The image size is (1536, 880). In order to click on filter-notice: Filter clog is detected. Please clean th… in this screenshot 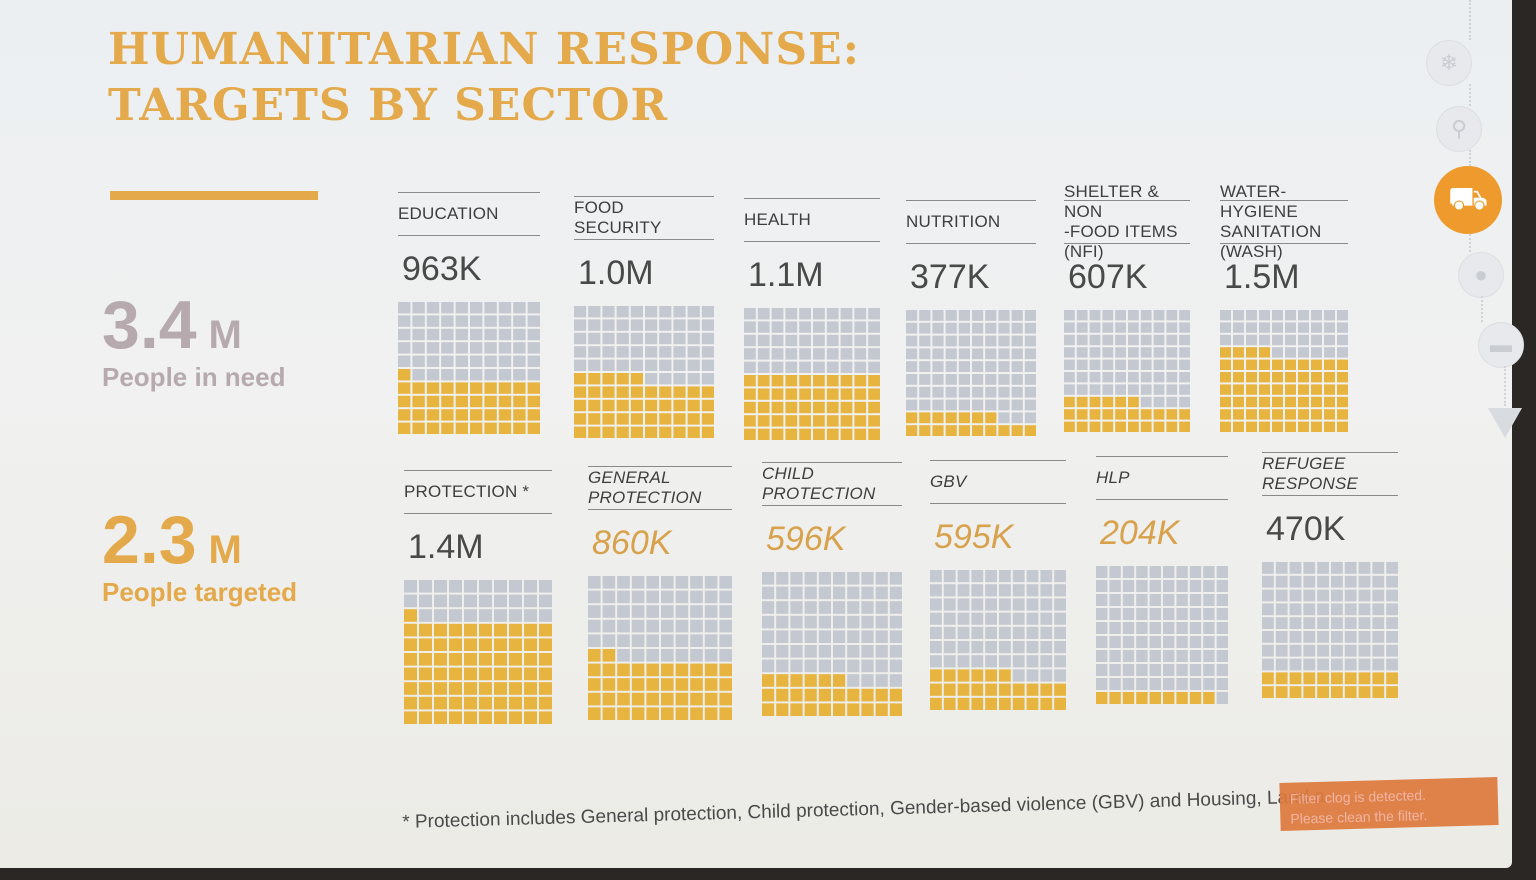, I will do `click(1389, 804)`.